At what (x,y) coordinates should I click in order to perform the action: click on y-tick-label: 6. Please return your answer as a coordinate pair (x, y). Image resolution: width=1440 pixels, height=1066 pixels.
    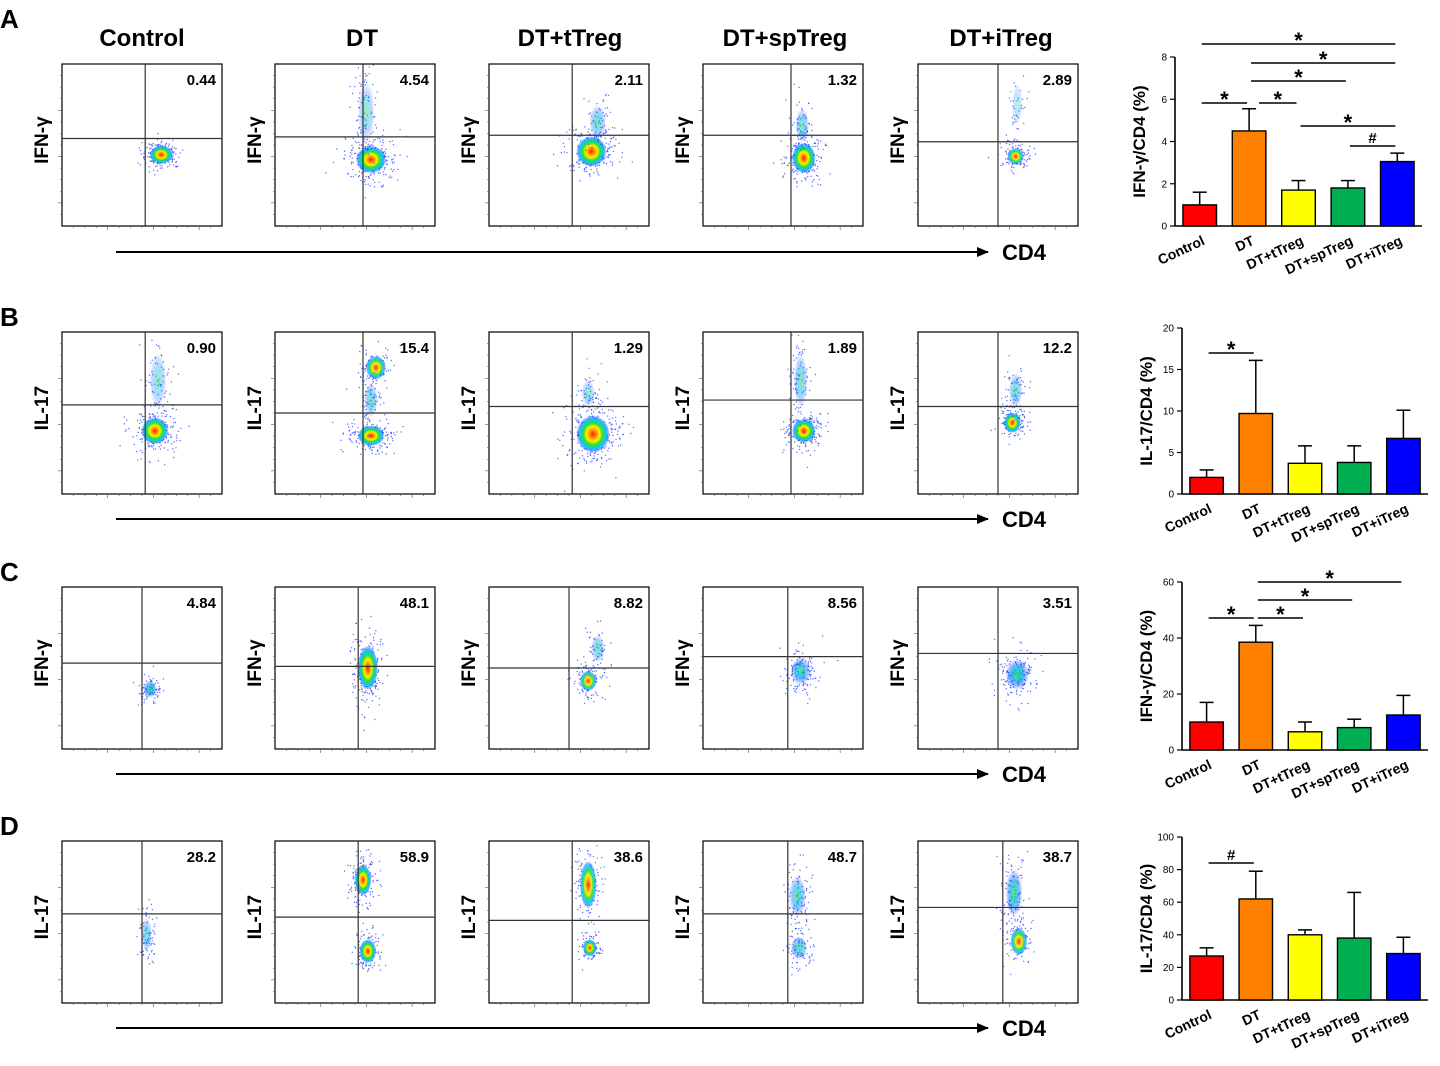
    Looking at the image, I should click on (1164, 100).